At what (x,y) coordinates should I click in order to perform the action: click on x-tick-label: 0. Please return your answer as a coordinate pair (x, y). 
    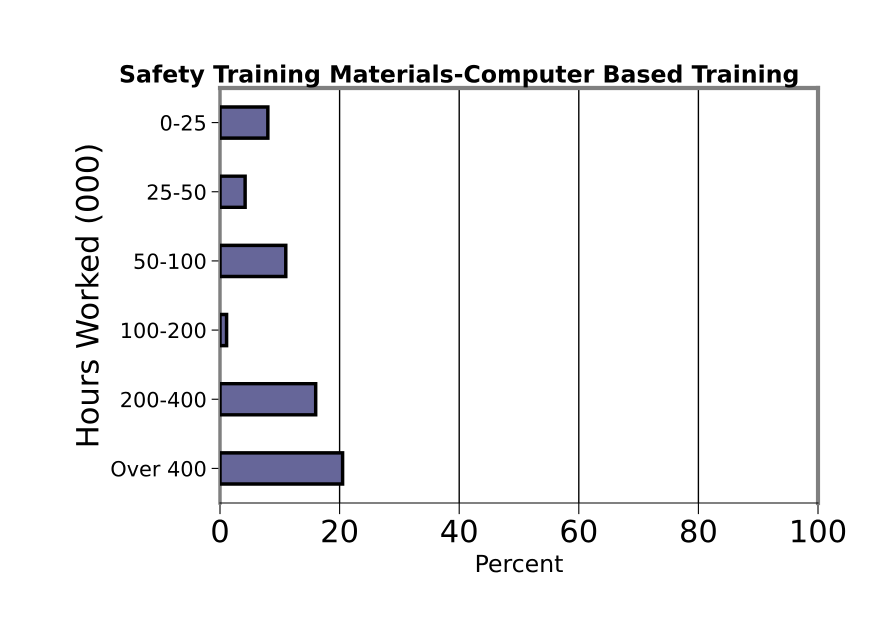
    Looking at the image, I should click on (220, 531).